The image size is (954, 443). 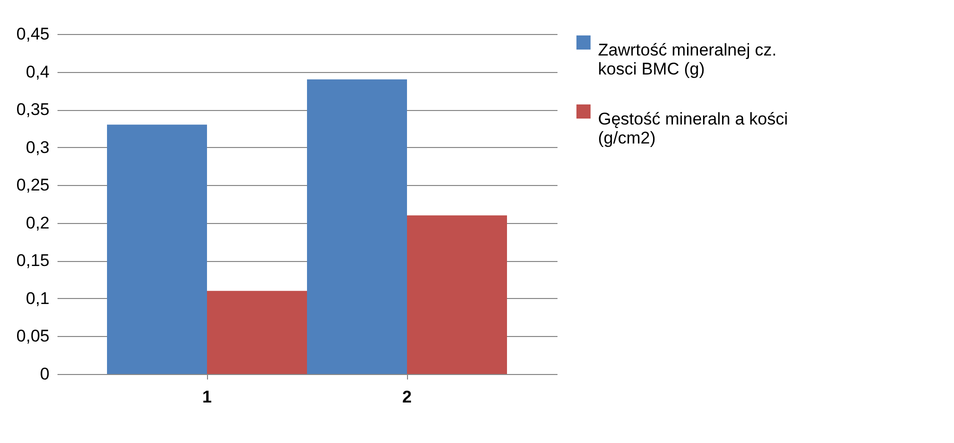 What do you see at coordinates (33, 34) in the screenshot?
I see `y-tick-label: 0,45` at bounding box center [33, 34].